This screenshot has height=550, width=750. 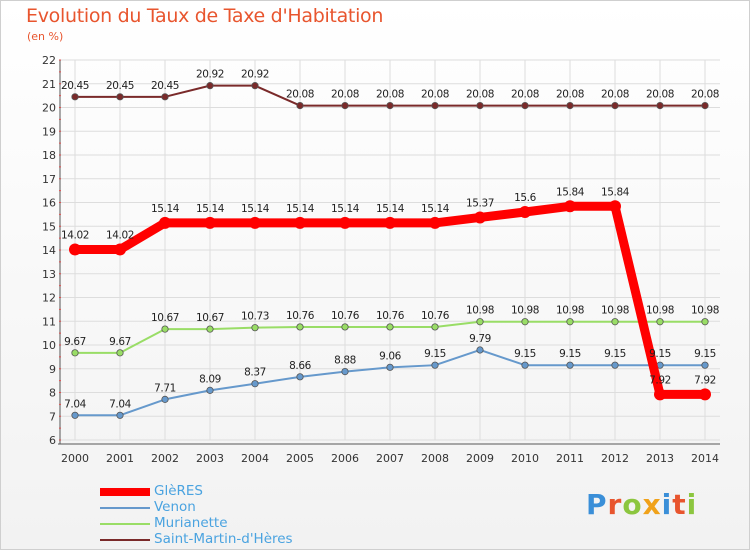 I want to click on data-label: 9.06, so click(x=390, y=356).